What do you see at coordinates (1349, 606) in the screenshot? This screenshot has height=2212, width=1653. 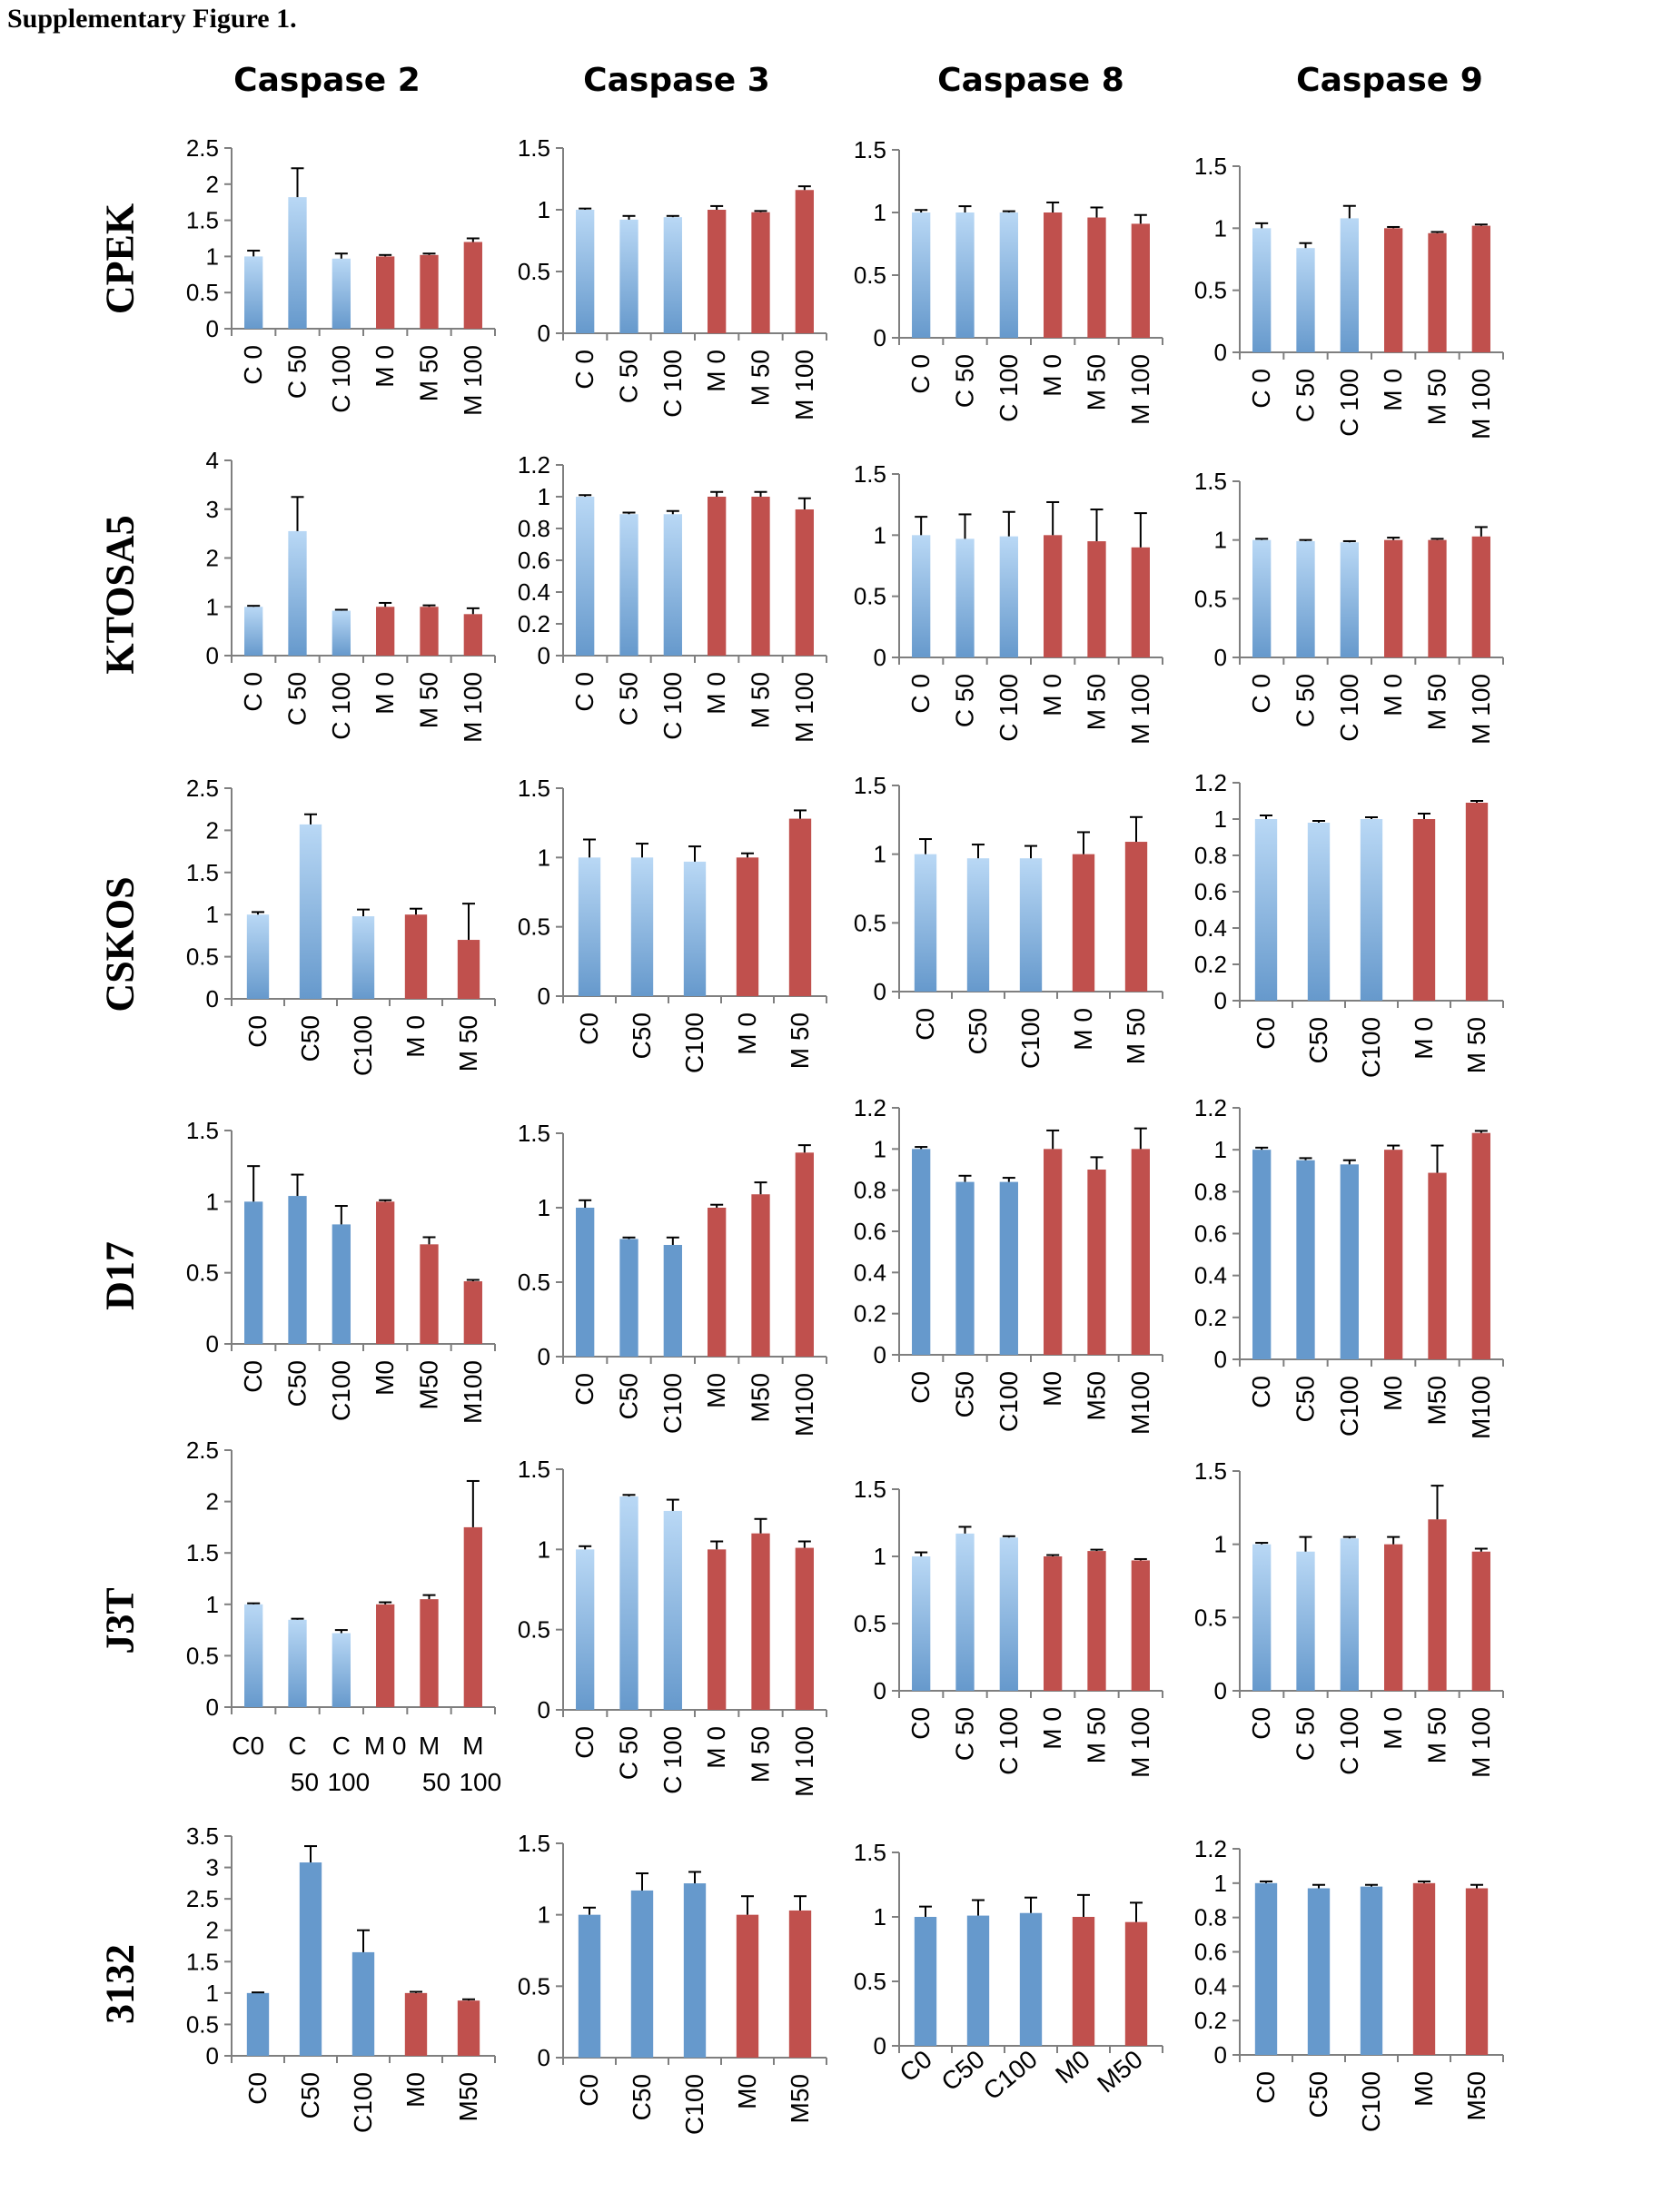 I see `chart-ktosa5-caspase-9: 0 0.5 1 1.5 C 0 C 50 C 100 M 0 M 50 M 100` at bounding box center [1349, 606].